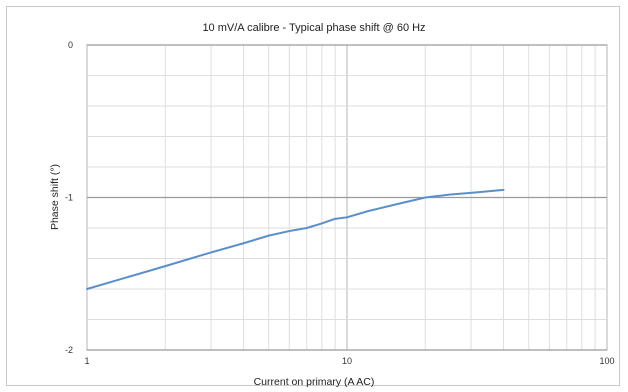 The image size is (628, 392). I want to click on y-tick-label: -2, so click(69, 350).